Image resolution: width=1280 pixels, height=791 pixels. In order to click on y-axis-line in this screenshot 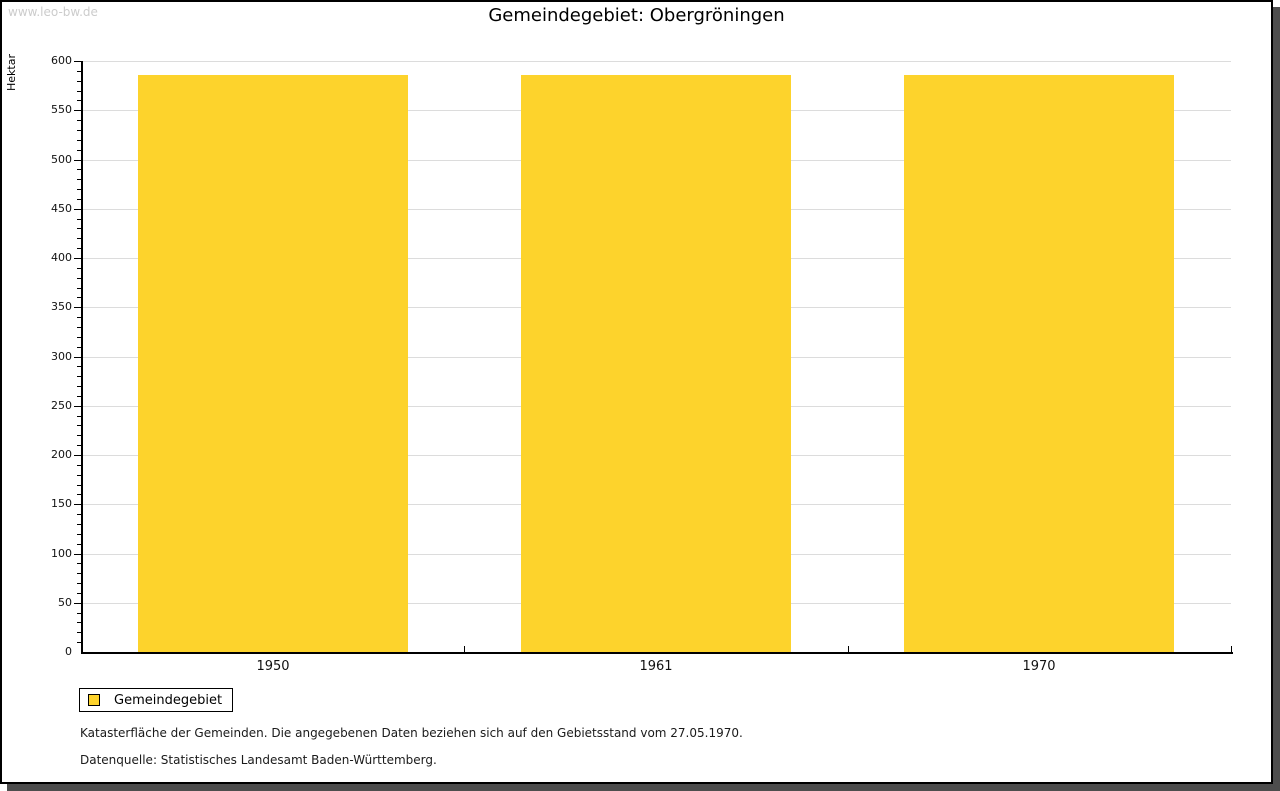, I will do `click(82, 356)`.